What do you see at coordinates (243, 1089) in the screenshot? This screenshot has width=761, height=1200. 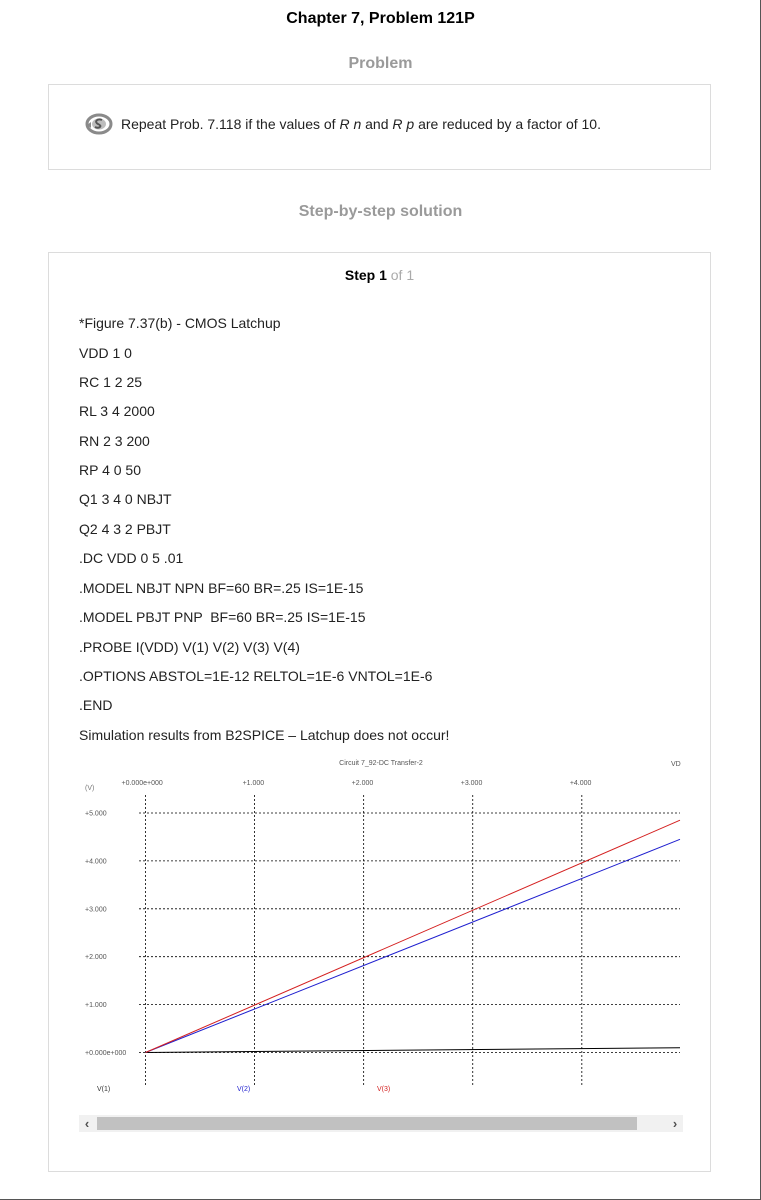 I see `legend-entry: V(2)` at bounding box center [243, 1089].